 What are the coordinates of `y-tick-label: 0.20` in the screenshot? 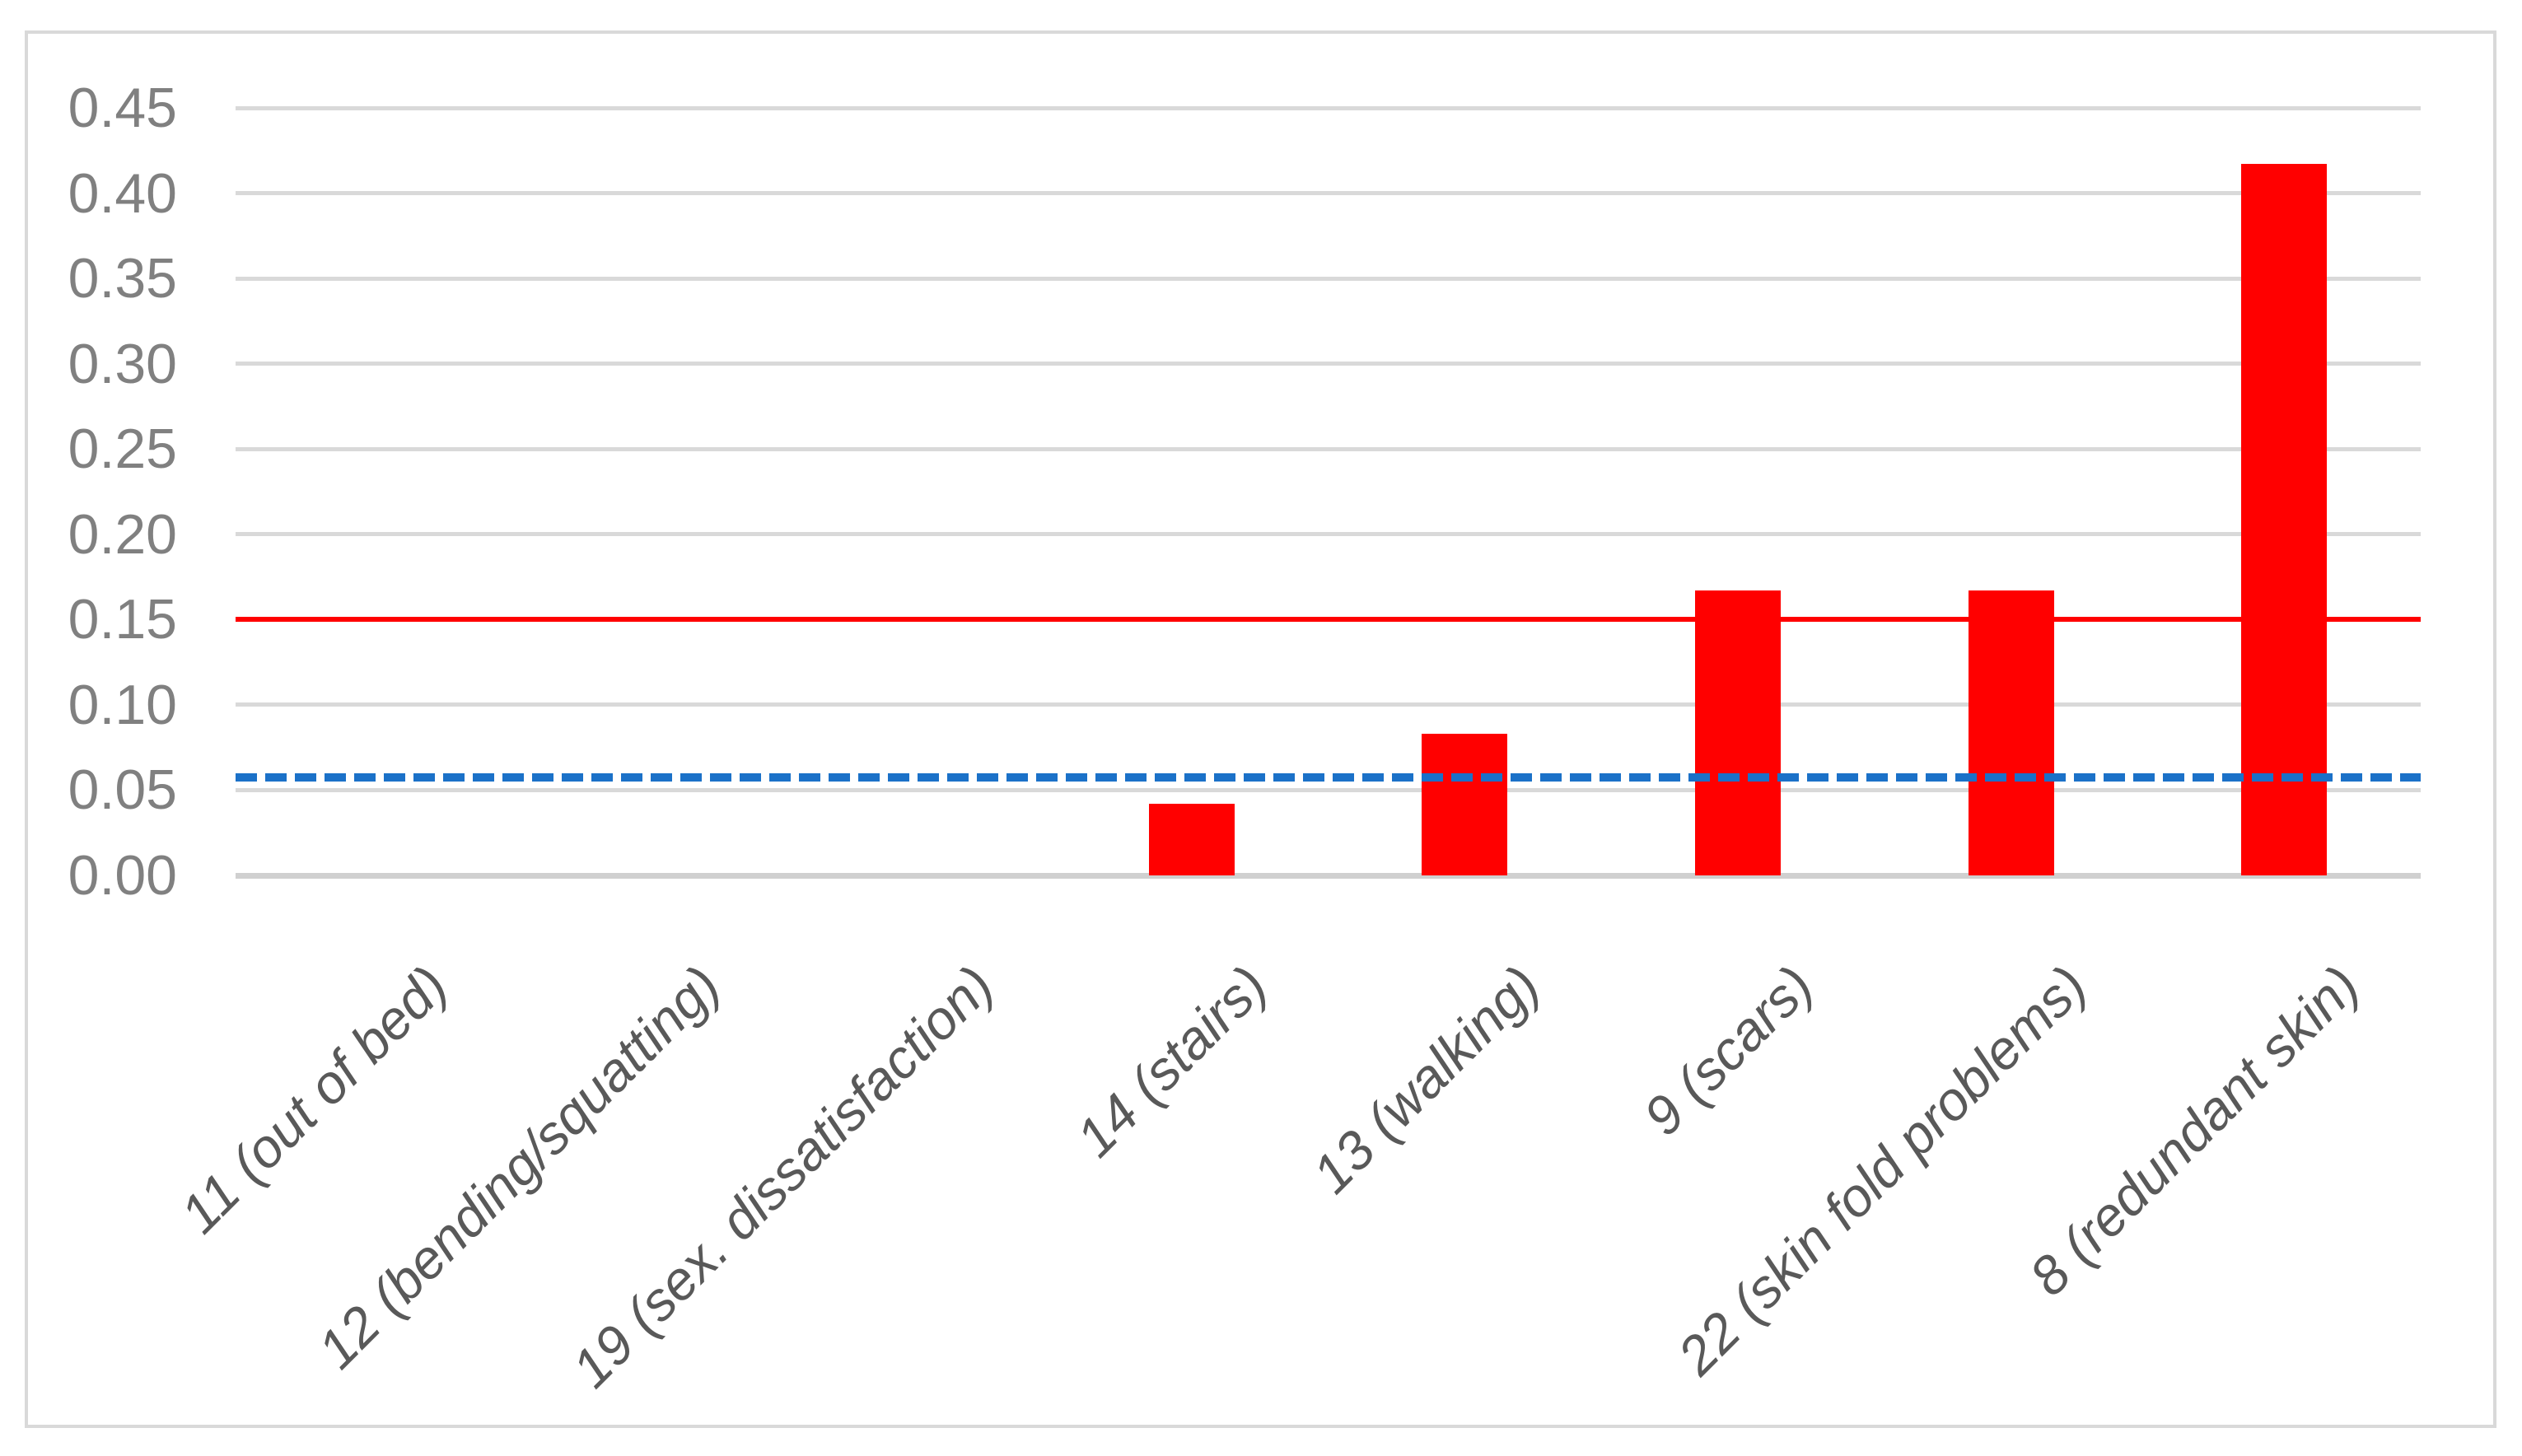 It's located at (122, 534).